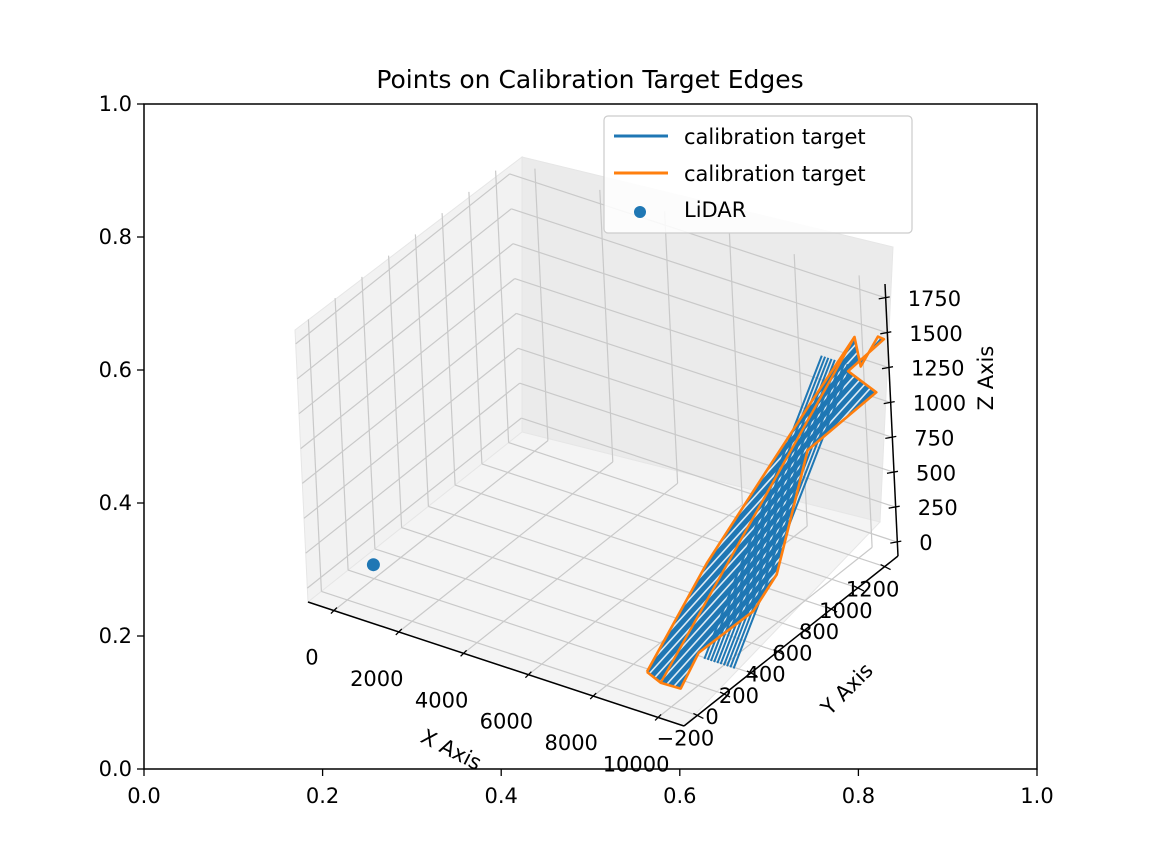 This screenshot has height=864, width=1152. I want to click on y-tick-label: 800, so click(819, 632).